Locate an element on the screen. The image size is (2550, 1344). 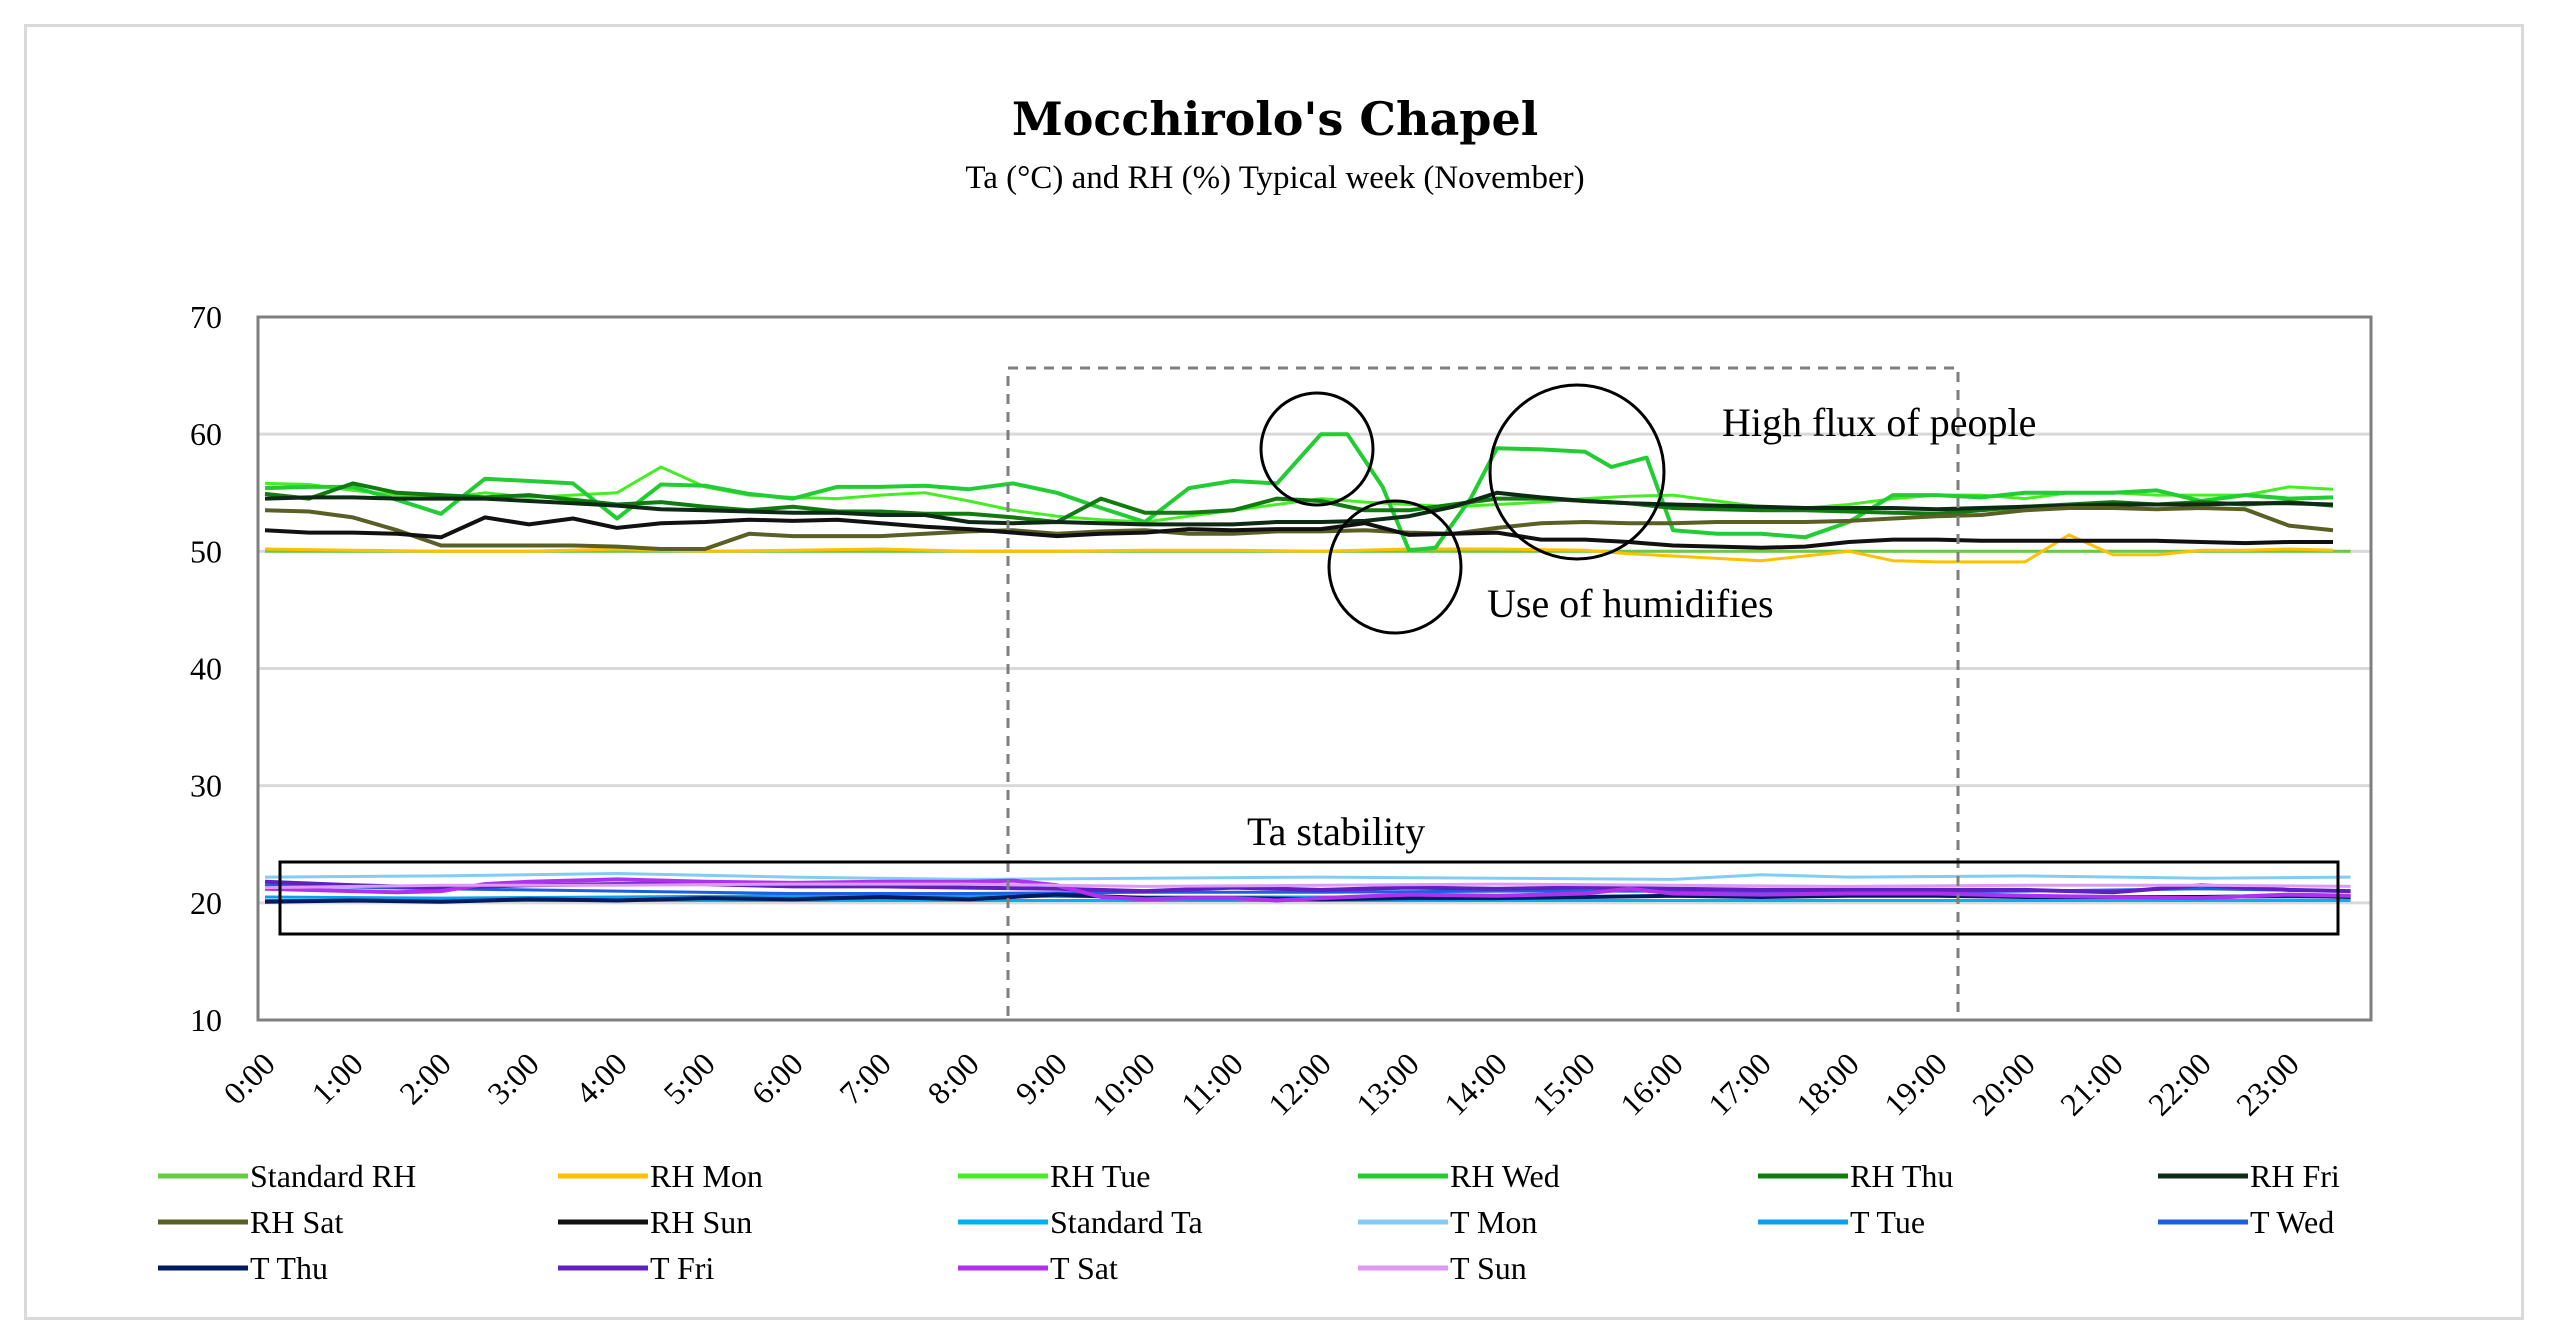
x-tick-label: 9:00 is located at coordinates (1041, 1078).